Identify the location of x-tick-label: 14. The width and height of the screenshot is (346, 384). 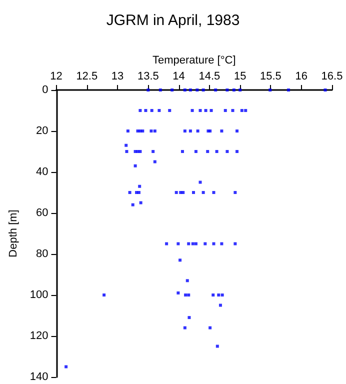
(178, 76).